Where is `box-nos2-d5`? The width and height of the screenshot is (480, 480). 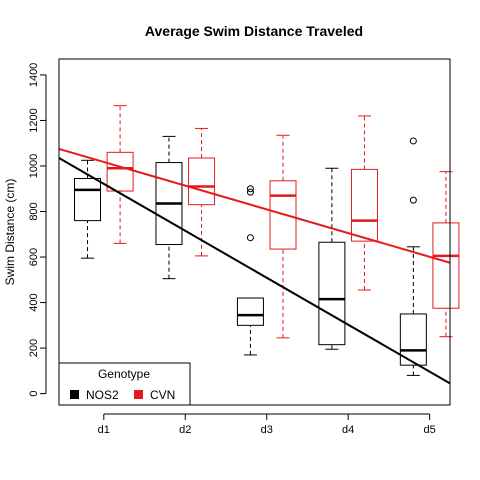 box-nos2-d5 is located at coordinates (413, 256).